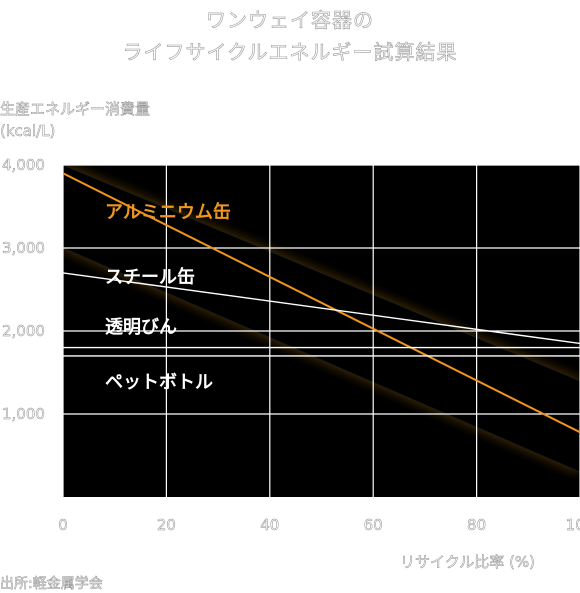 Image resolution: width=580 pixels, height=593 pixels. Describe the element at coordinates (269, 525) in the screenshot. I see `x-tick-label: 40` at that location.